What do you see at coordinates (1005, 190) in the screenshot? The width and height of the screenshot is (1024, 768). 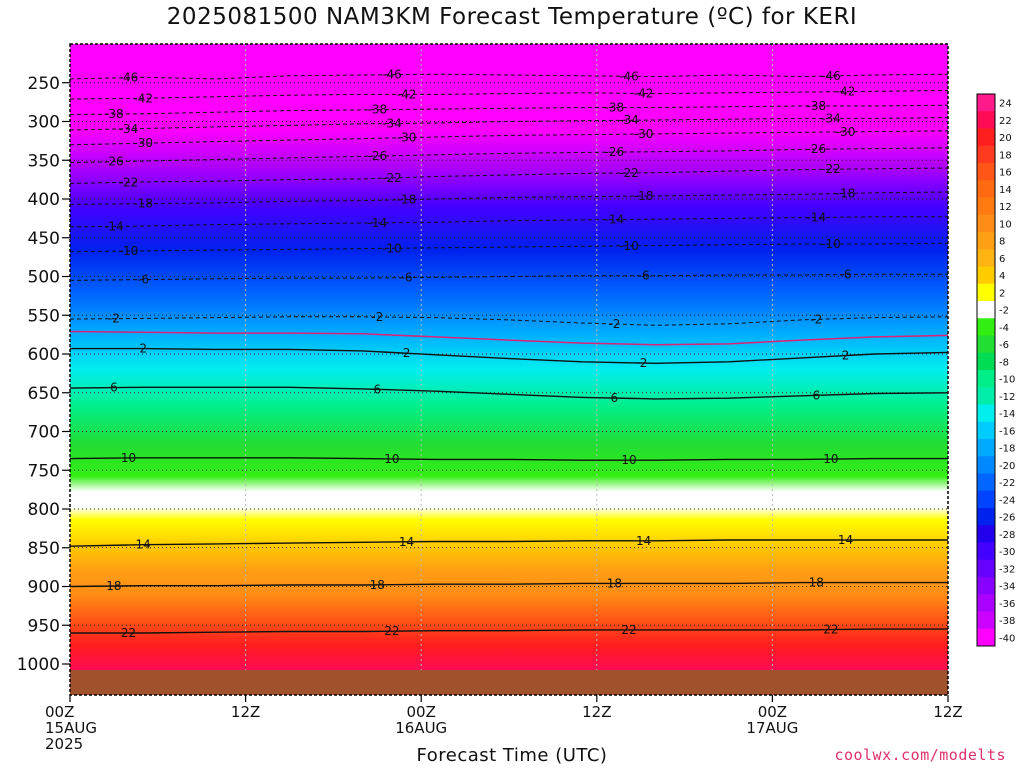 I see `colorbar-label: 14` at bounding box center [1005, 190].